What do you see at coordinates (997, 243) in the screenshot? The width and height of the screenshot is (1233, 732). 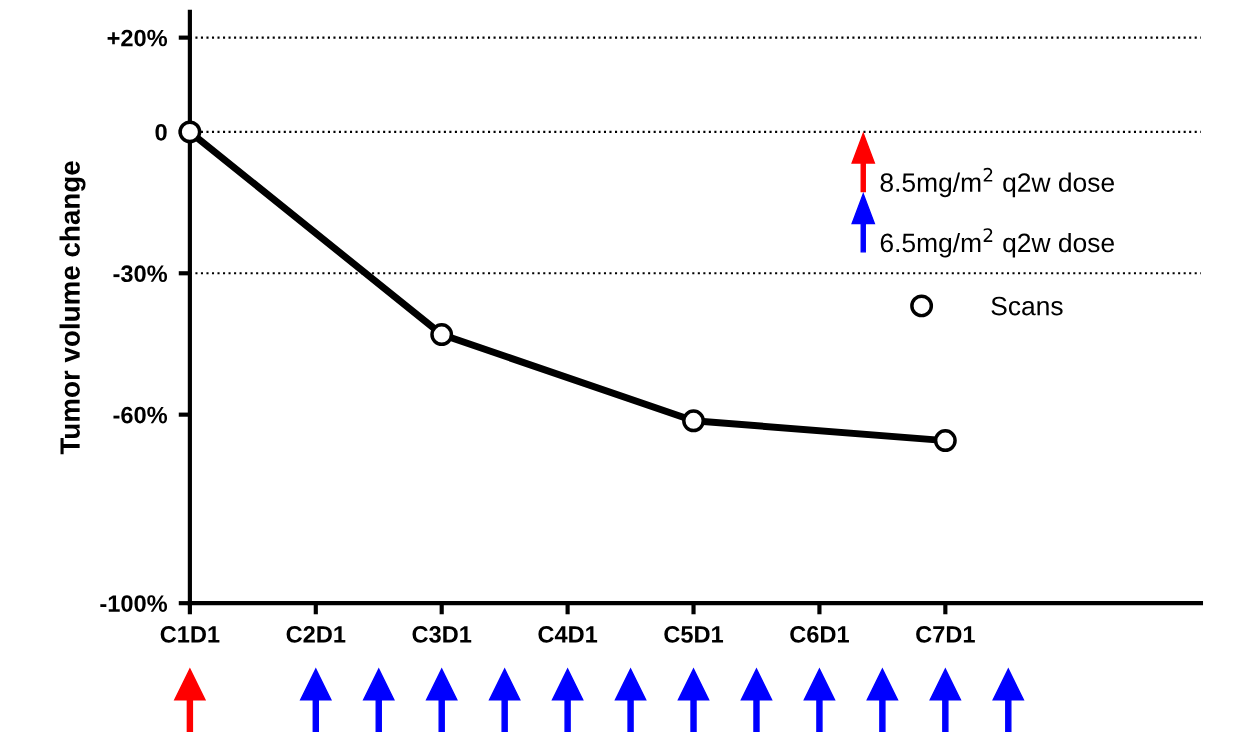 I see `annotation: 6.5mg/m$^{2}$ q2w dose` at bounding box center [997, 243].